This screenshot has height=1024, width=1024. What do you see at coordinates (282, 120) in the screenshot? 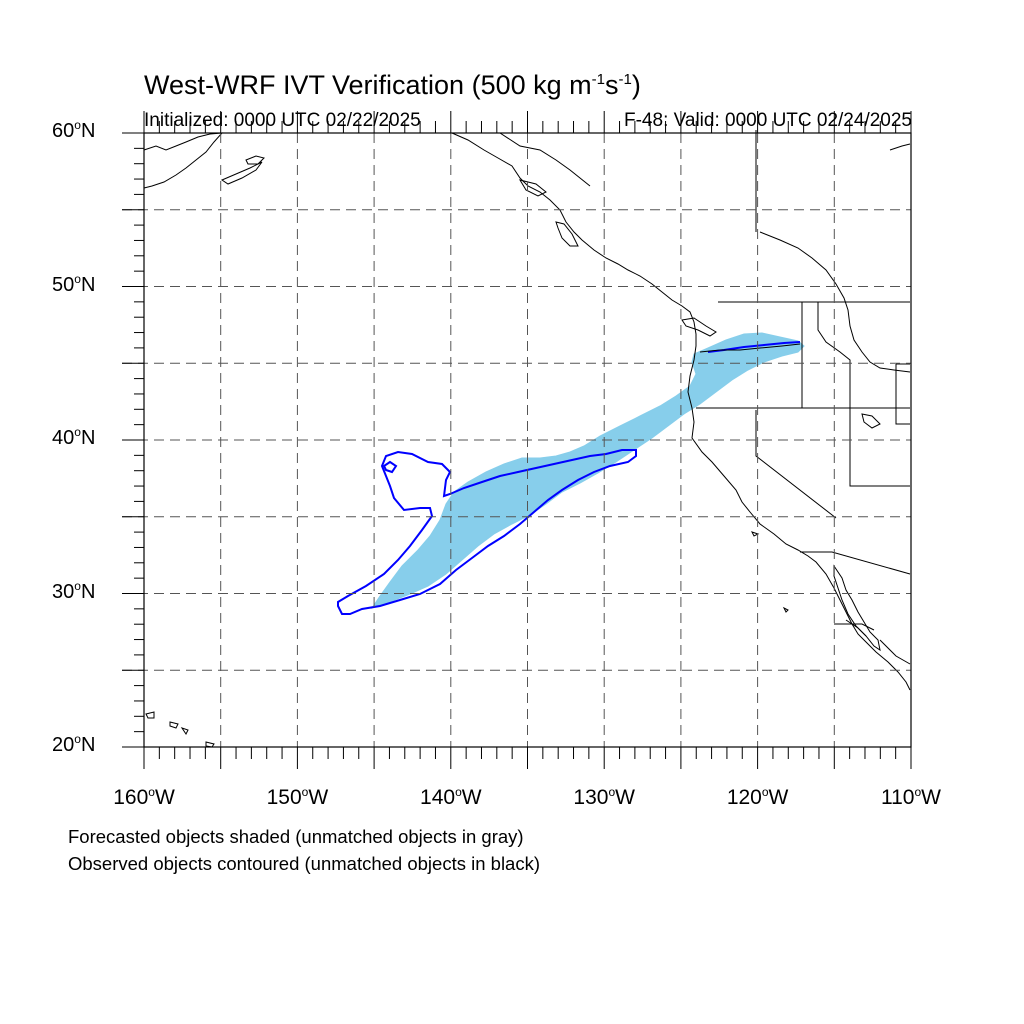
I see `init-time-label: Initialized: 0000 UTC 02/22/2025` at bounding box center [282, 120].